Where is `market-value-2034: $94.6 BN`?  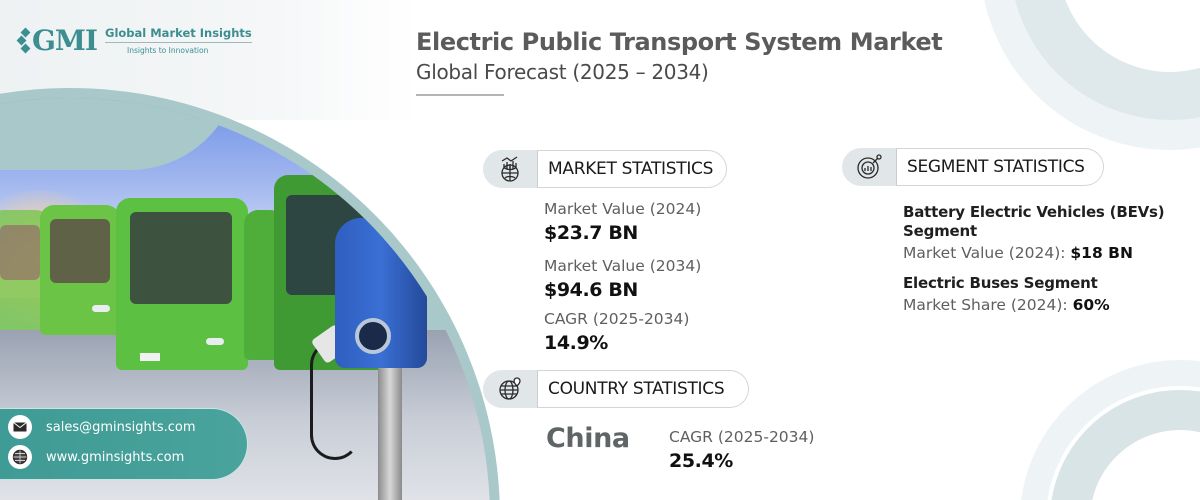 market-value-2034: $94.6 BN is located at coordinates (591, 290).